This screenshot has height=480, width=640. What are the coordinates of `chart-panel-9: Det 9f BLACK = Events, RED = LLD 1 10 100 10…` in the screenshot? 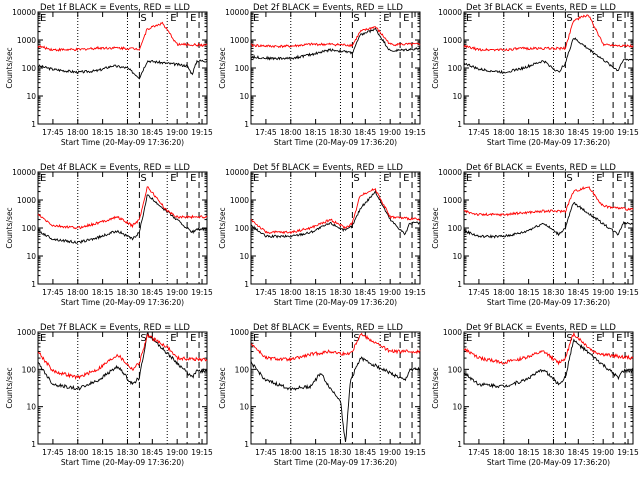 It's located at (535, 395).